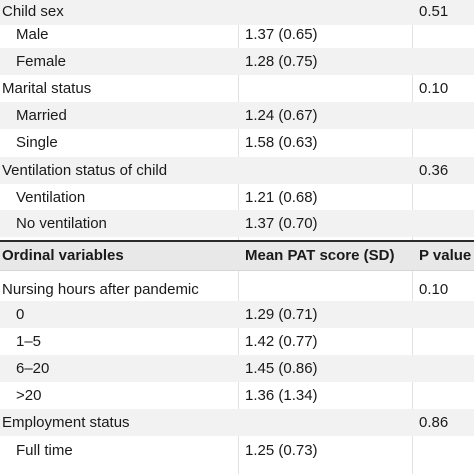 This screenshot has width=474, height=474. I want to click on table-row: Employment status 0.86, so click(237, 422).